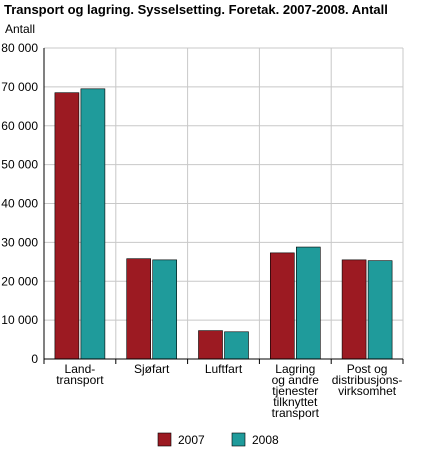  Describe the element at coordinates (19, 204) in the screenshot. I see `y-tick-label: 40 000` at that location.